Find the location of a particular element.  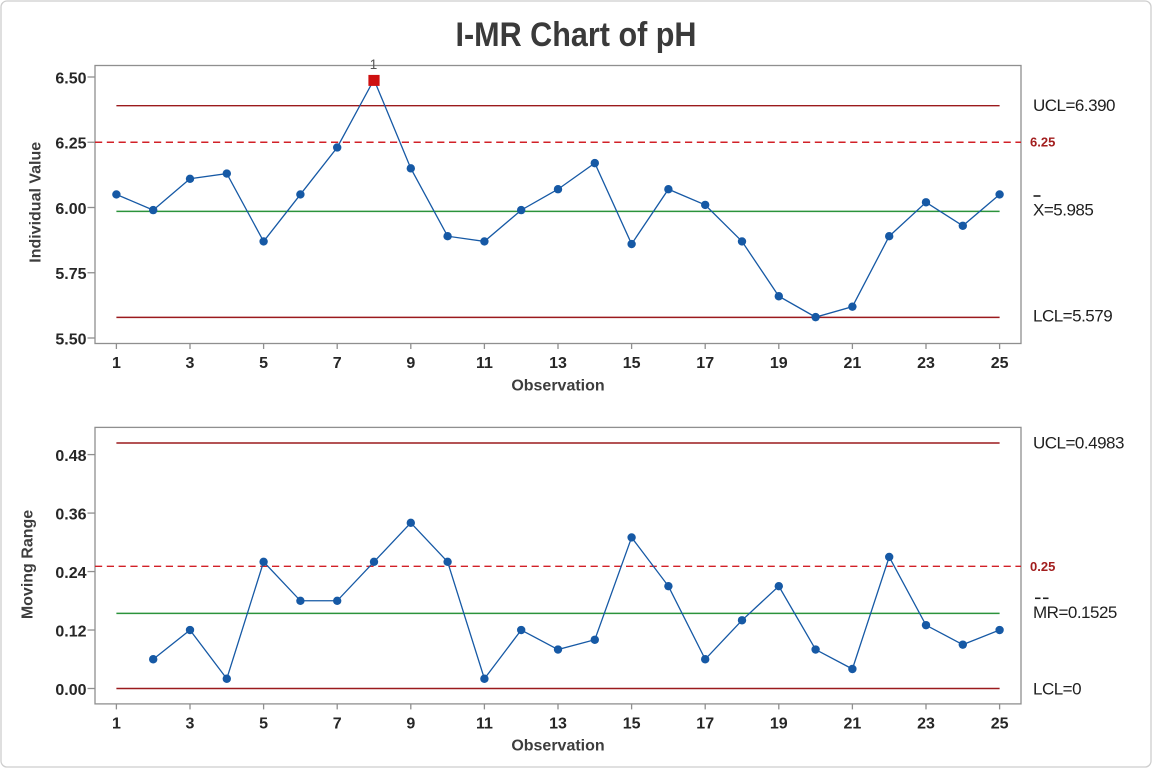

svg-text: 6.50 is located at coordinates (70, 78).